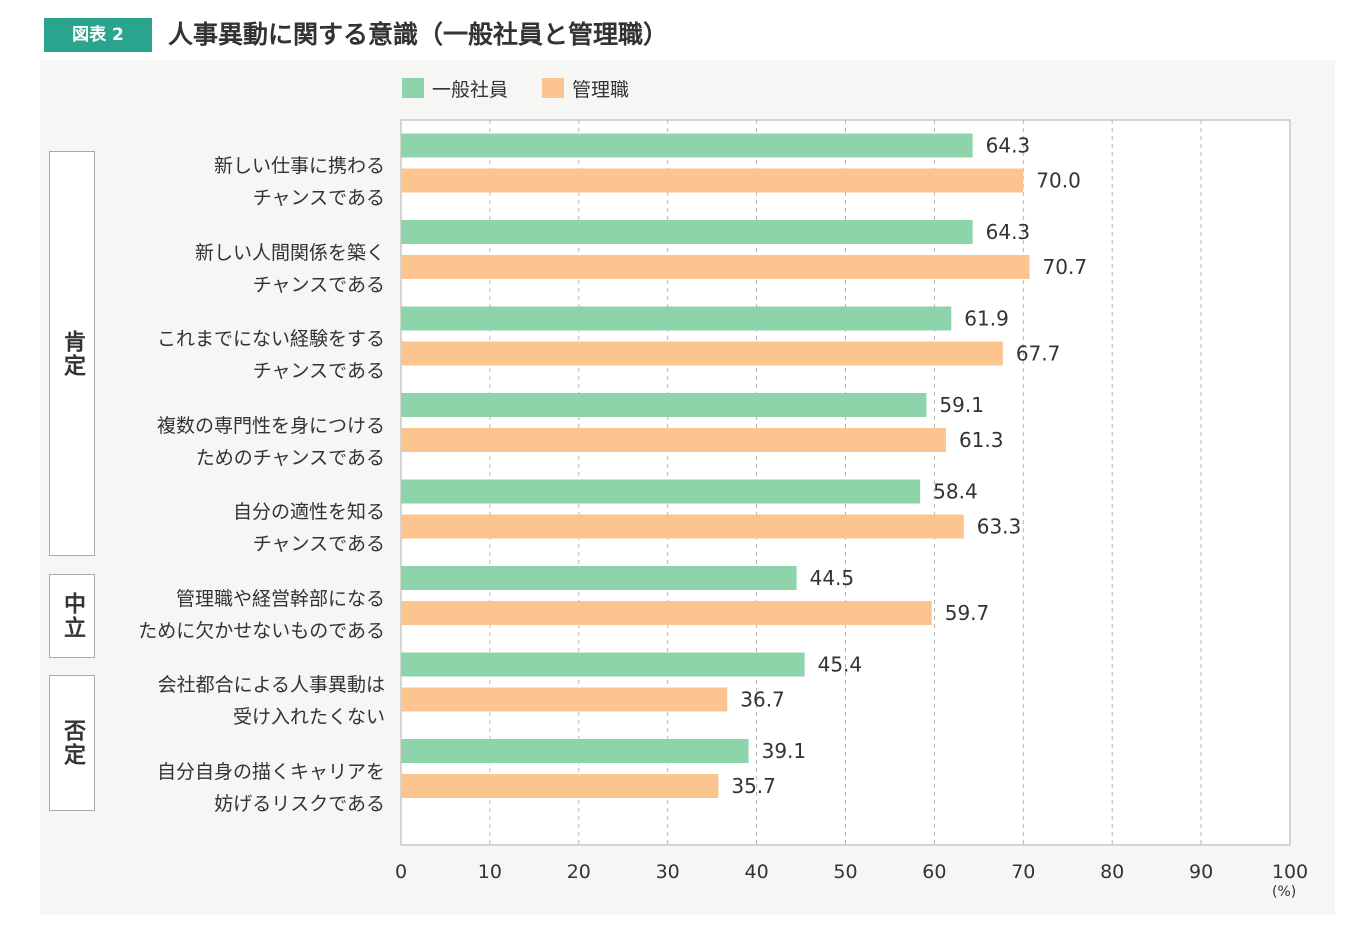  I want to click on value-label-managers-4: 61.3, so click(981, 440).